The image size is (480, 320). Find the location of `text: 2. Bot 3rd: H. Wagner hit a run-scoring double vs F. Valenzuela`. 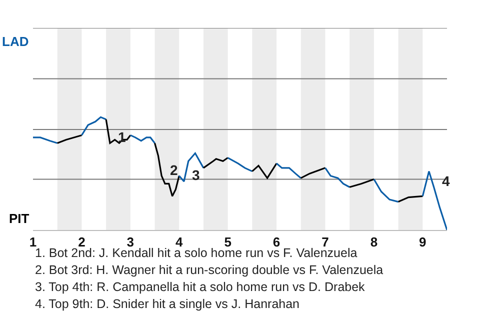

text: 2. Bot 3rd: H. Wagner hit a run-scoring double vs F. Valenzuela is located at coordinates (209, 270).